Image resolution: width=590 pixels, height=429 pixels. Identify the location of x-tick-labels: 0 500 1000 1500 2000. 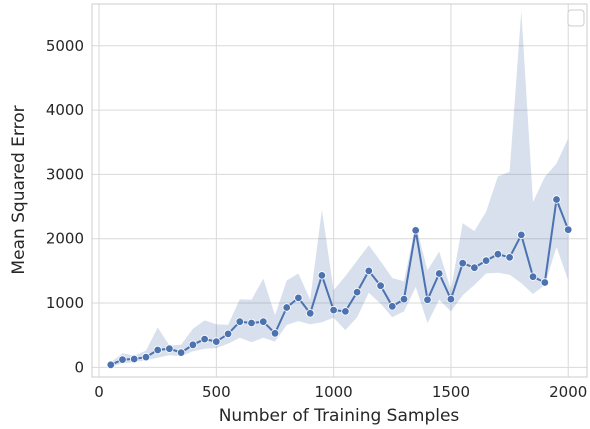
(340, 392).